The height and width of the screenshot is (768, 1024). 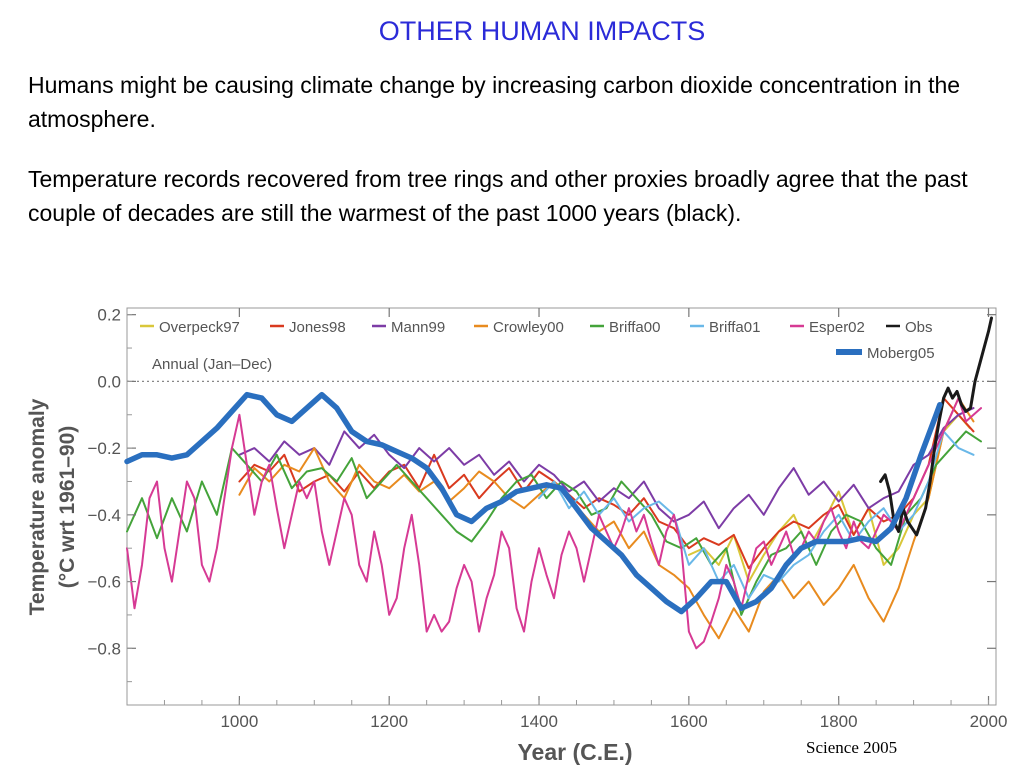 What do you see at coordinates (199, 327) in the screenshot?
I see `legend-label-overpeck97: Overpeck97` at bounding box center [199, 327].